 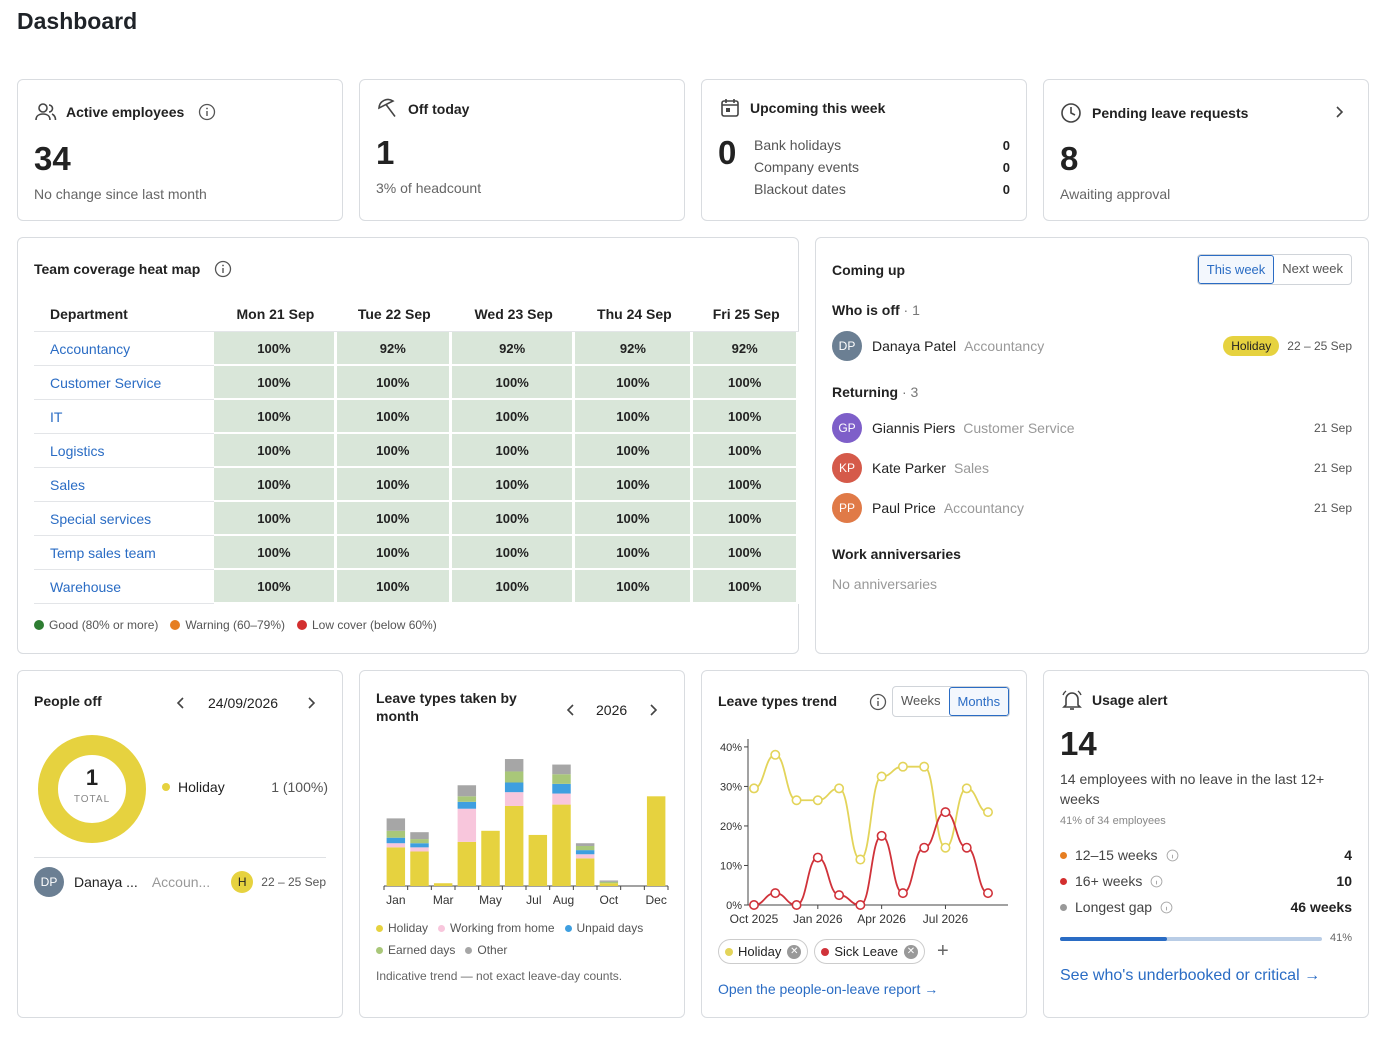 What do you see at coordinates (1332, 428) in the screenshot?
I see `person-dates: 21 Sep` at bounding box center [1332, 428].